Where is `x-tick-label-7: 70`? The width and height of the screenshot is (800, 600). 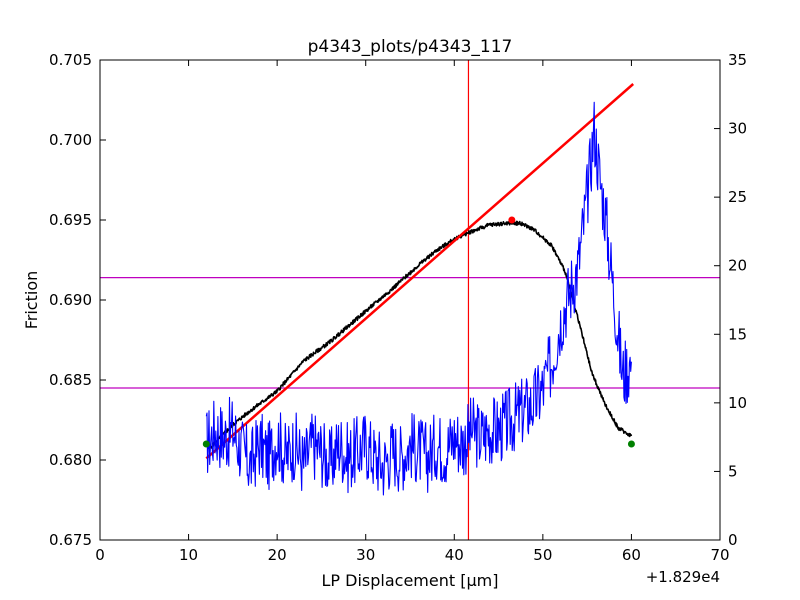 x-tick-label-7: 70 is located at coordinates (719, 555).